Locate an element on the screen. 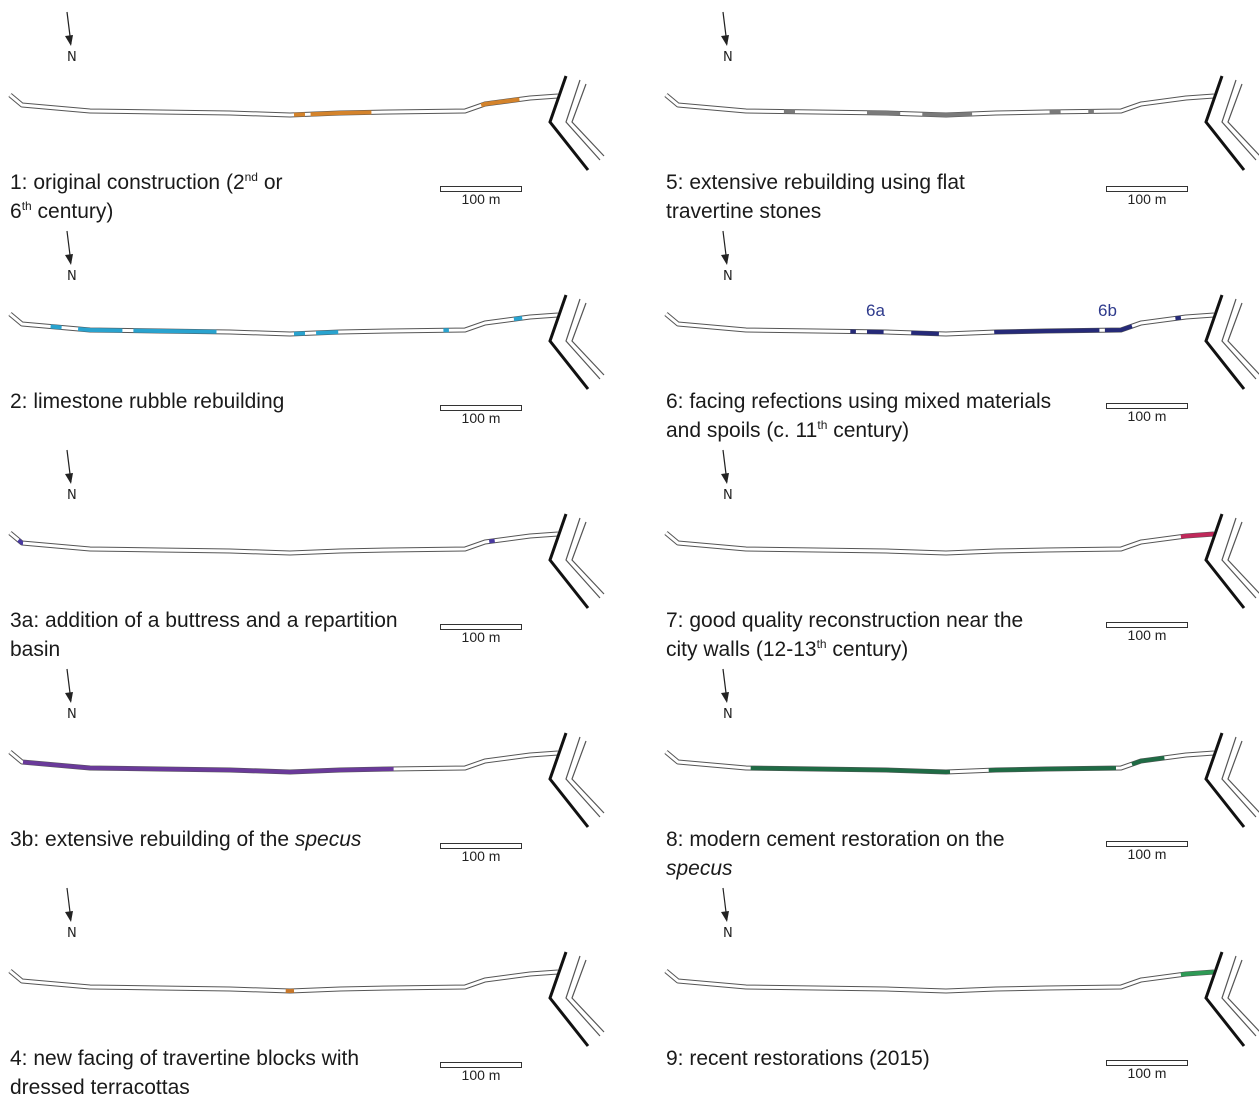  caption-line: 3b: extensive rebuilding of the specus is located at coordinates (185, 839).